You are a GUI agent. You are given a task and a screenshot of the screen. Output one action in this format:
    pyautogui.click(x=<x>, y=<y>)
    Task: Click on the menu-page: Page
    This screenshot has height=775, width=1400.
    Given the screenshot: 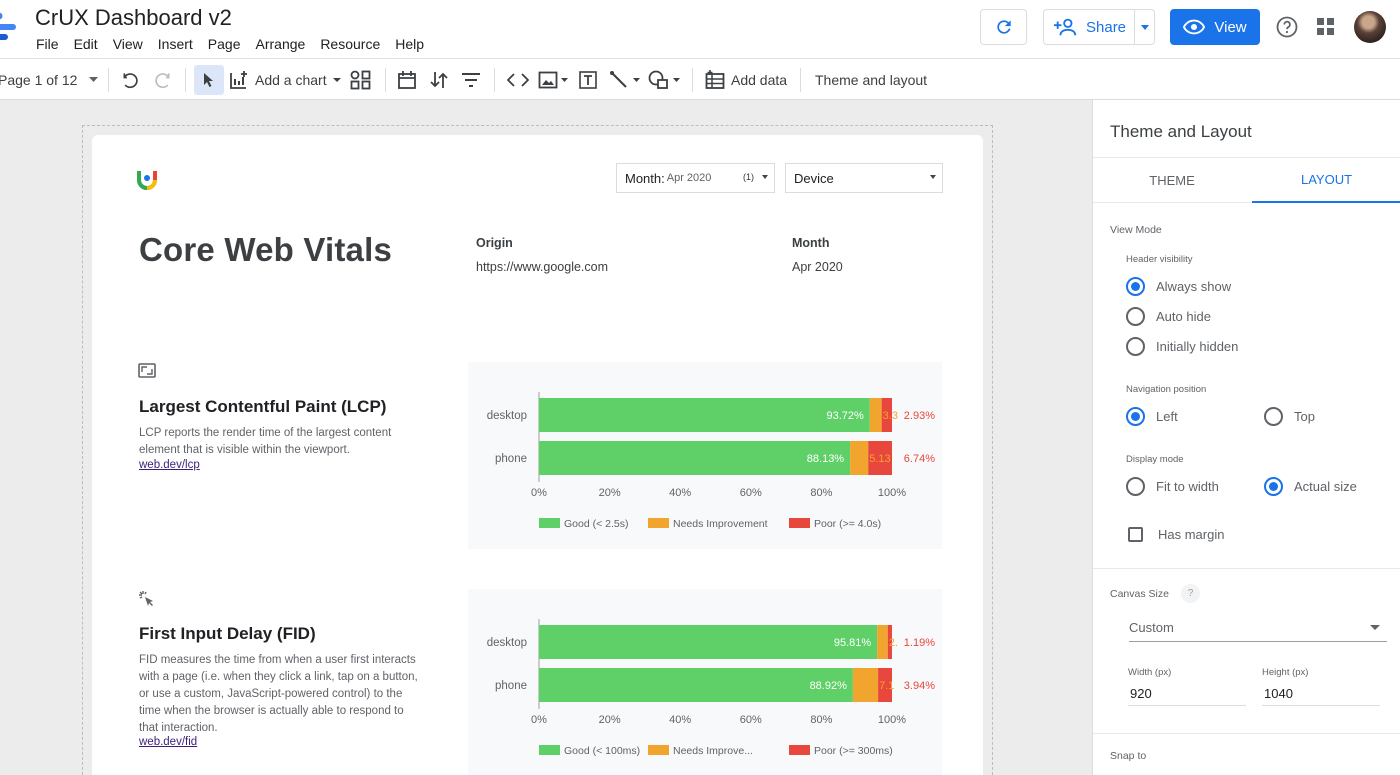 What is the action you would take?
    pyautogui.click(x=224, y=44)
    